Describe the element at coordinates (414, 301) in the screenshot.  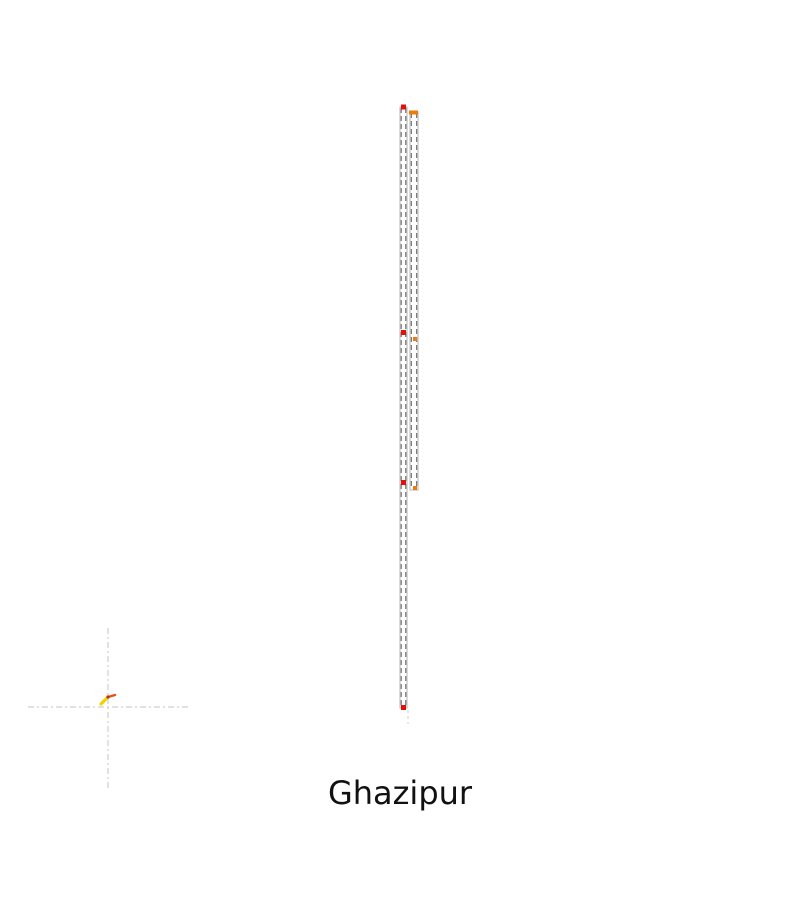
I see `route-secondary` at that location.